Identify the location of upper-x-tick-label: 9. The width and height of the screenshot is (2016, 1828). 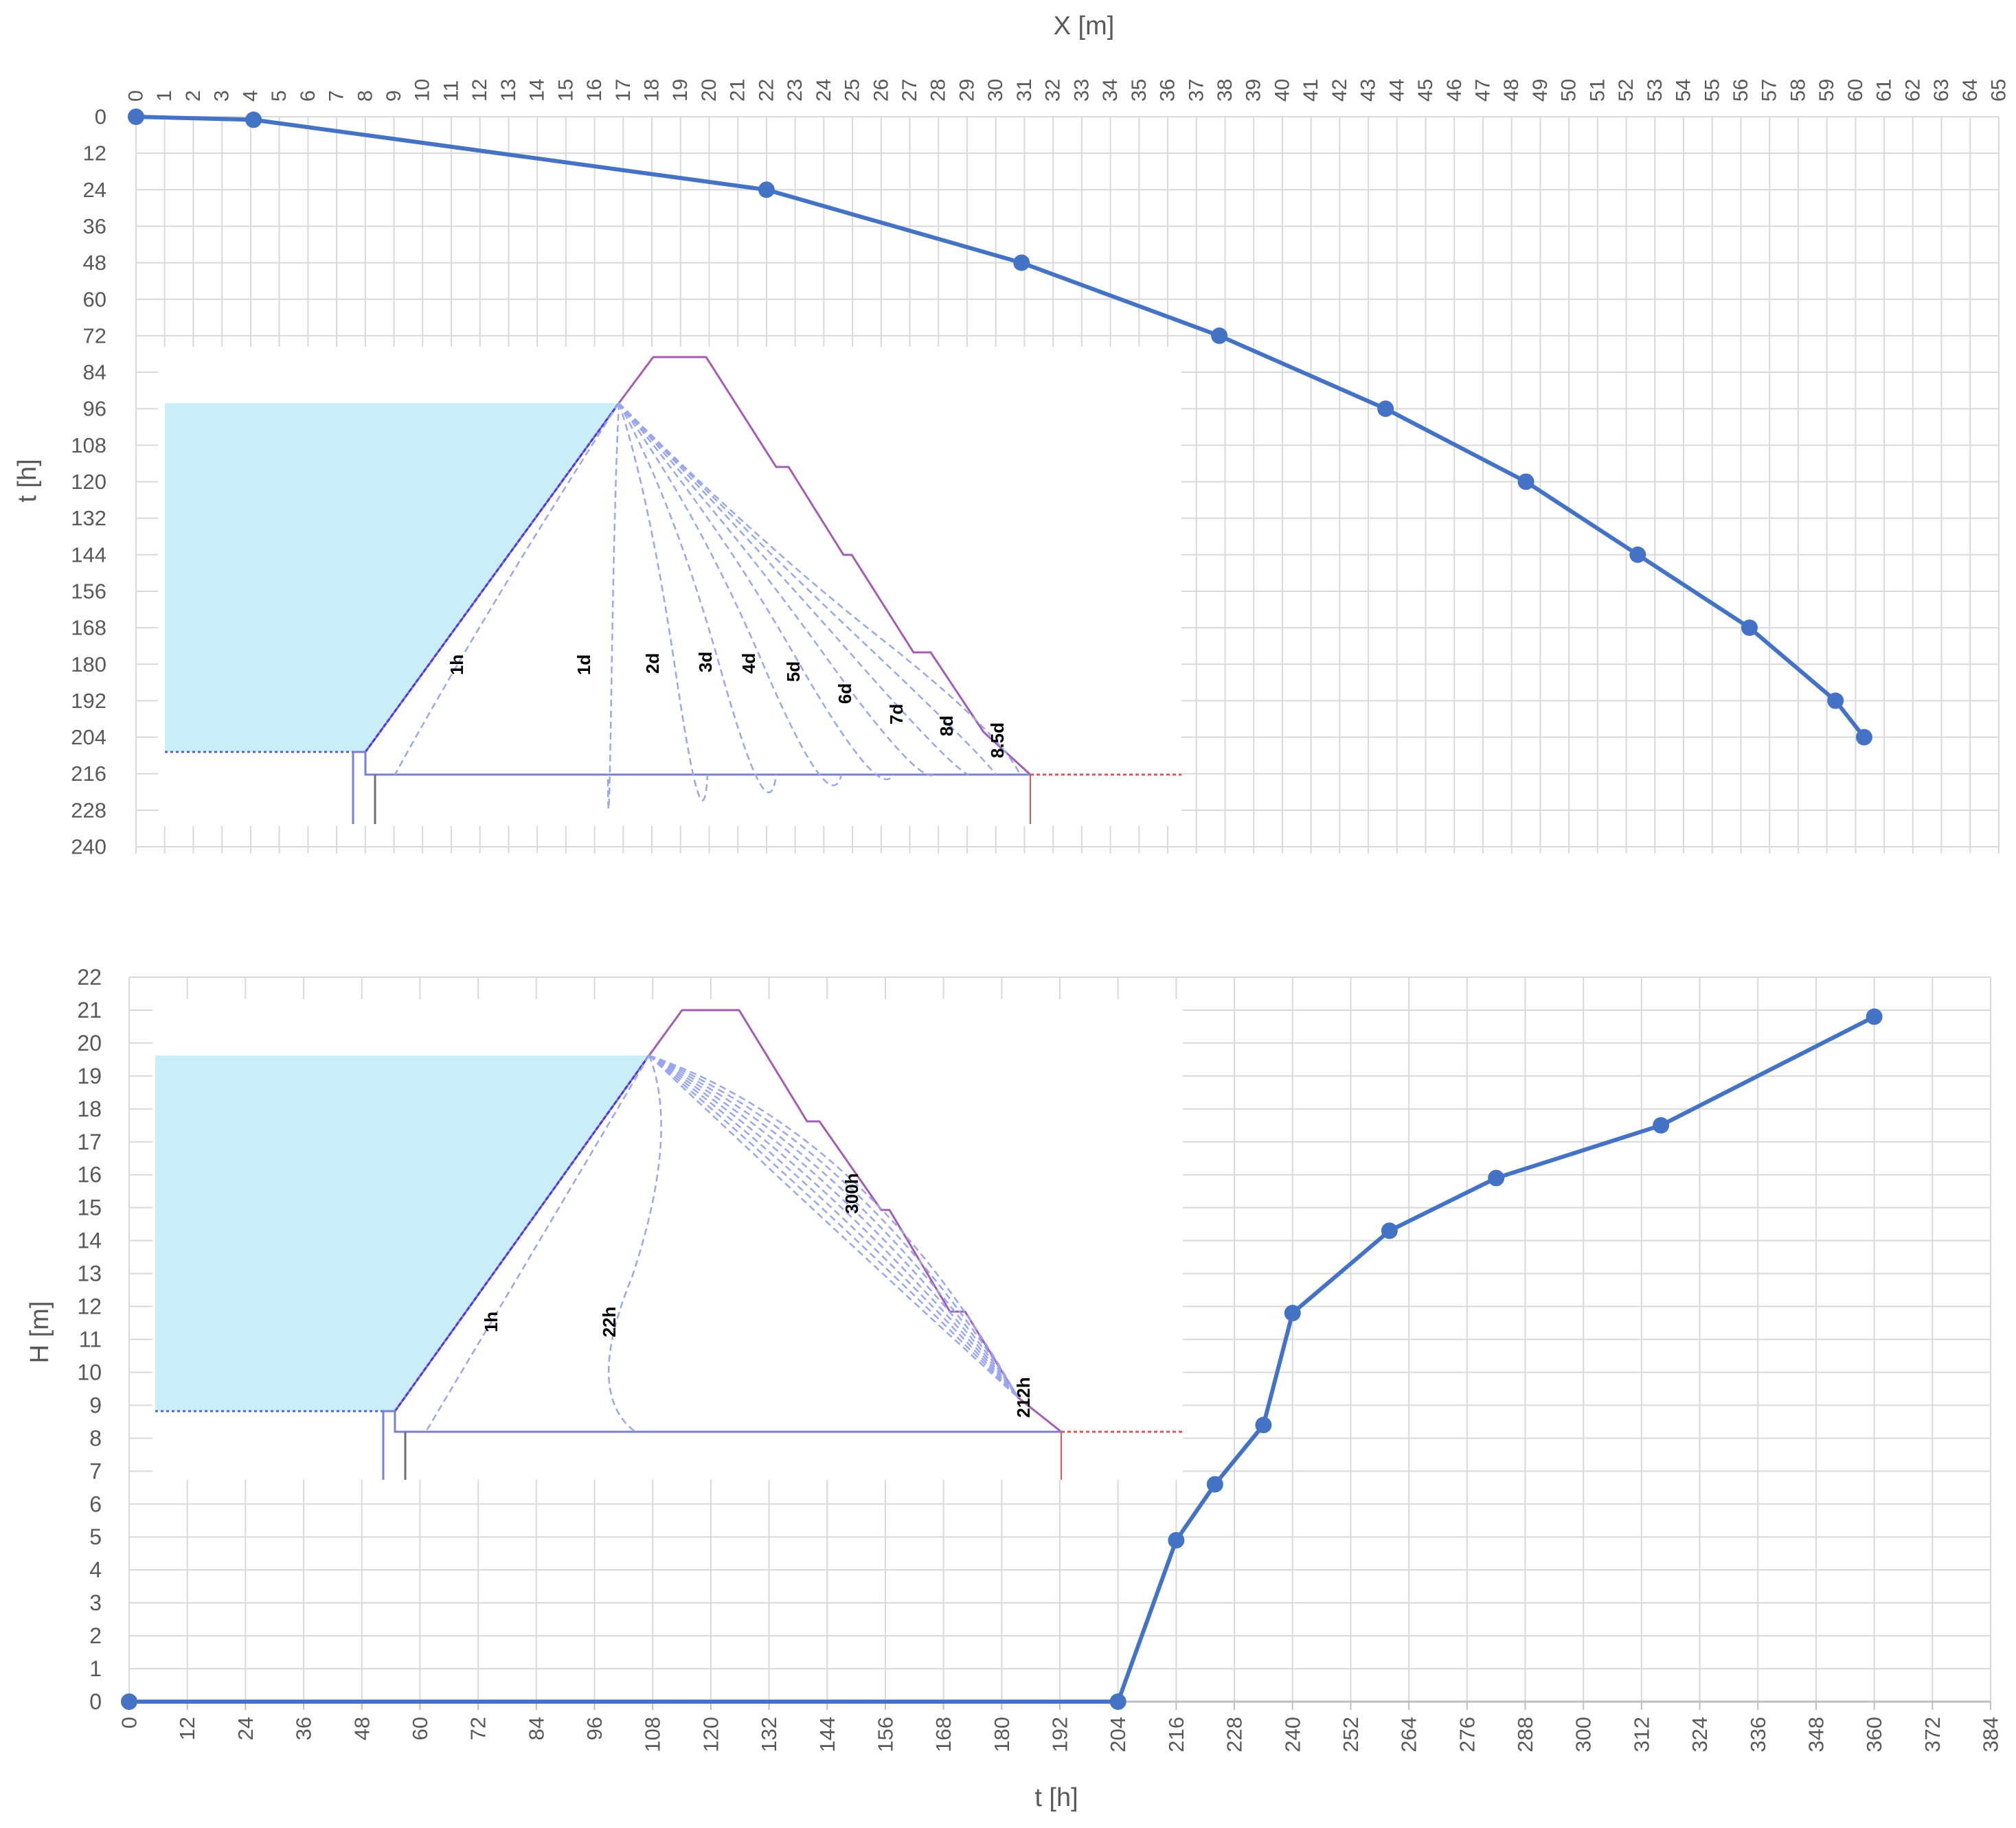
(394, 96).